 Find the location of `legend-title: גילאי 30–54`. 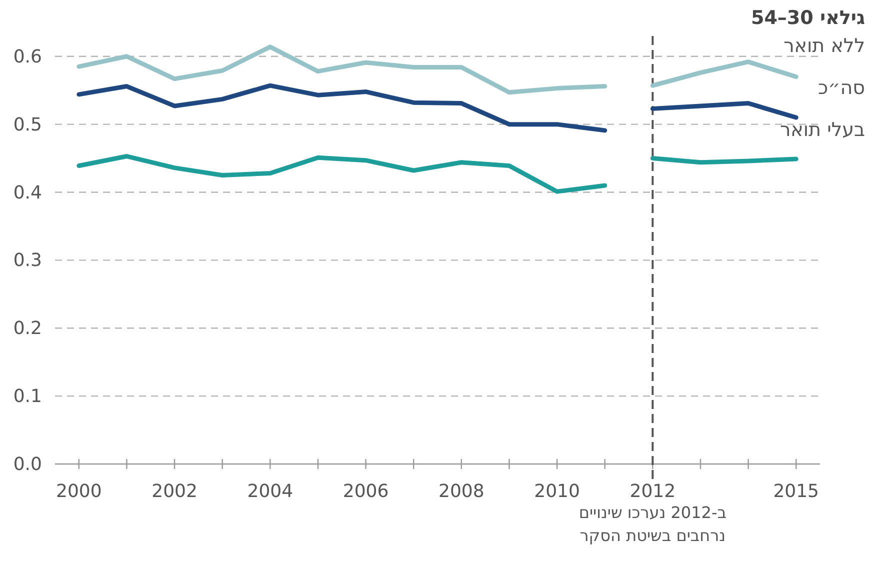

legend-title: גילאי 30–54 is located at coordinates (807, 18).